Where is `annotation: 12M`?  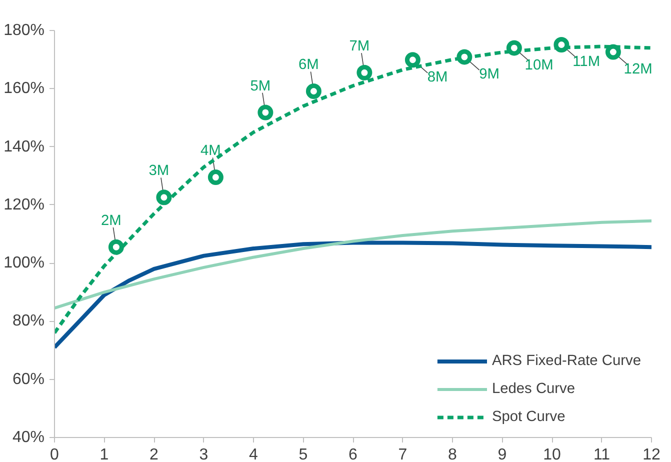 annotation: 12M is located at coordinates (638, 69).